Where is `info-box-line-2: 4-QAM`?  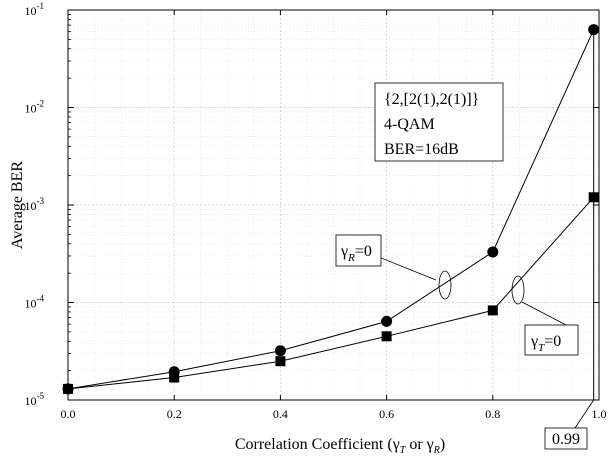
info-box-line-2: 4-QAM is located at coordinates (409, 124).